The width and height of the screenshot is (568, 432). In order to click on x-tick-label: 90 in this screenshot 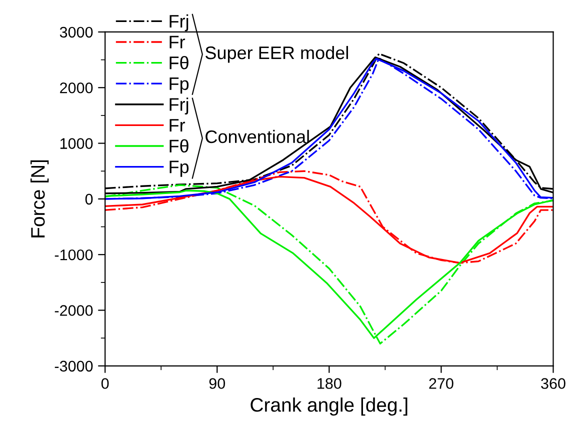, I will do `click(217, 383)`.